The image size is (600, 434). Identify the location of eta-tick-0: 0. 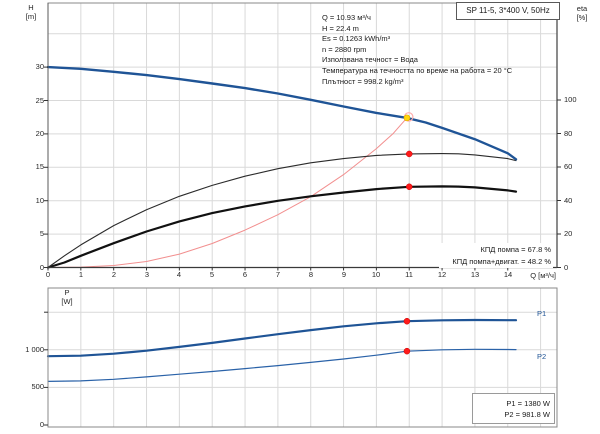
(566, 267).